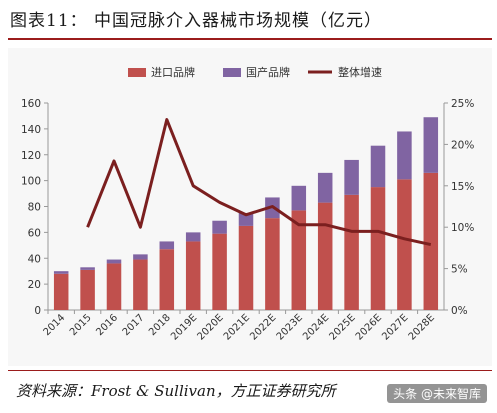 Image resolution: width=497 pixels, height=413 pixels. I want to click on x-tick-label: 2019E, so click(184, 327).